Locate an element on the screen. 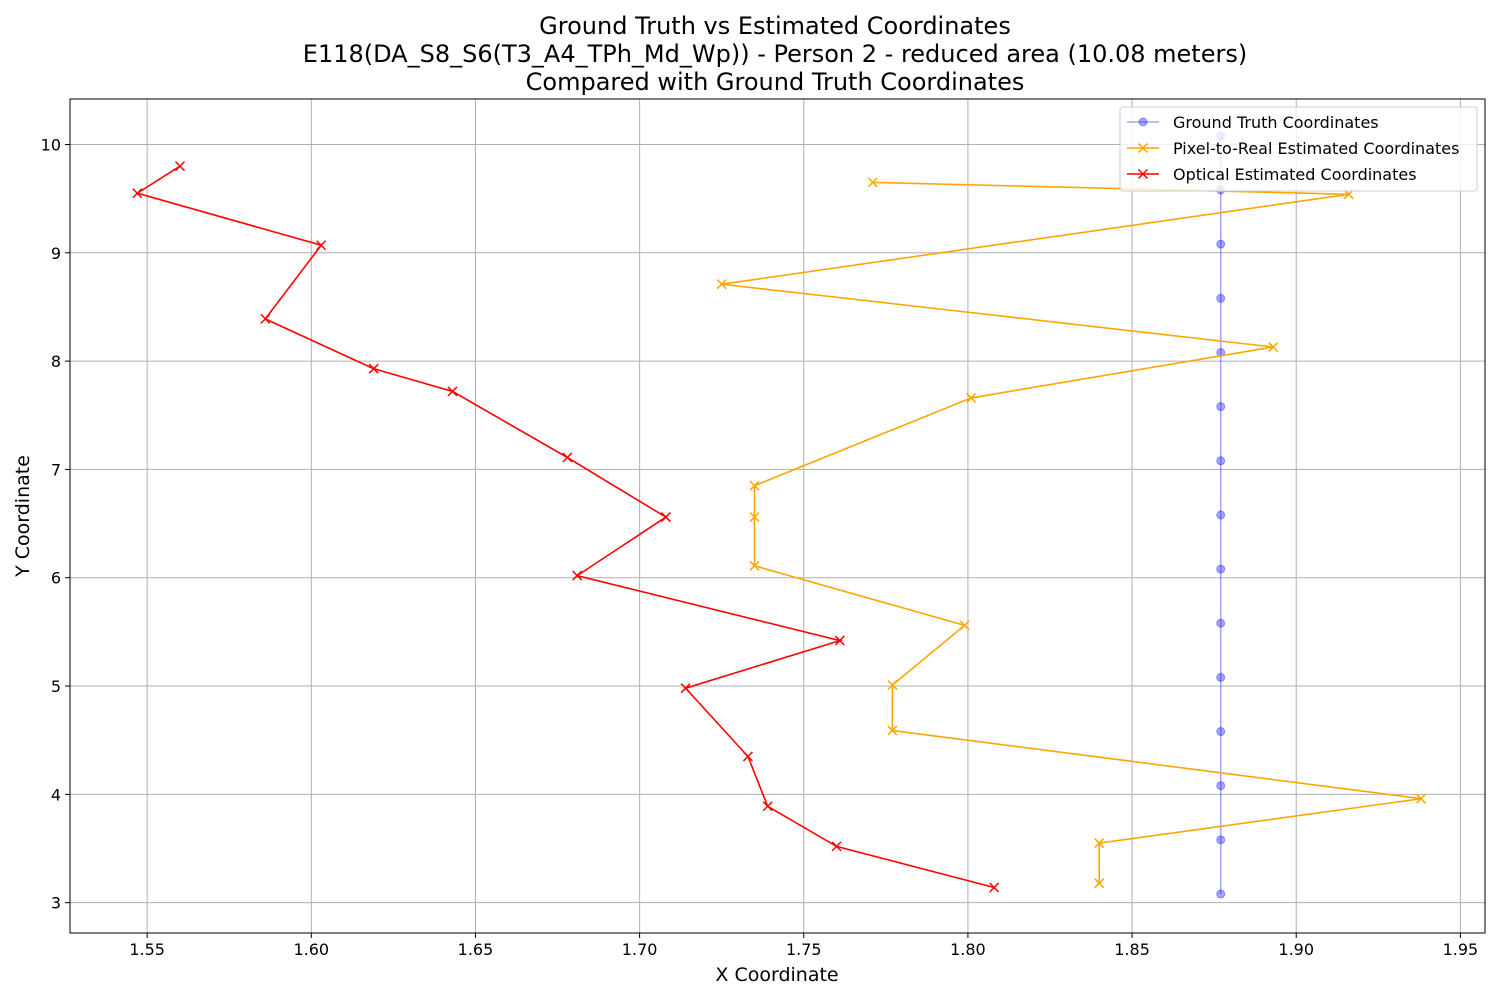 This screenshot has width=1500, height=1000. chart-title-line-1: Ground Truth vs Estimated Coordinates is located at coordinates (775, 26).